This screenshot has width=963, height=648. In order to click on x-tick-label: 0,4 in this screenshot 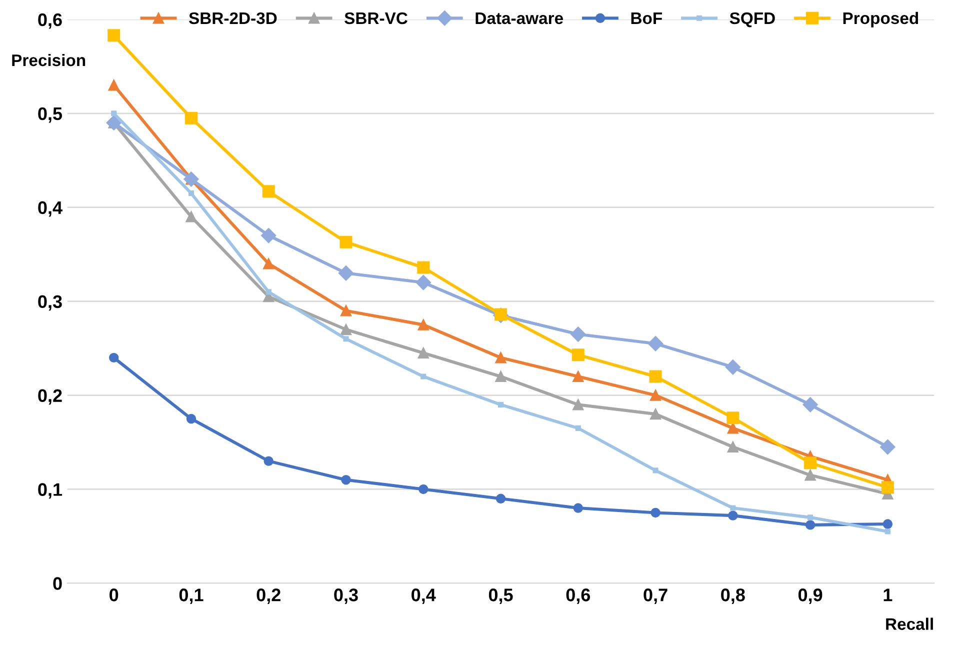, I will do `click(424, 596)`.